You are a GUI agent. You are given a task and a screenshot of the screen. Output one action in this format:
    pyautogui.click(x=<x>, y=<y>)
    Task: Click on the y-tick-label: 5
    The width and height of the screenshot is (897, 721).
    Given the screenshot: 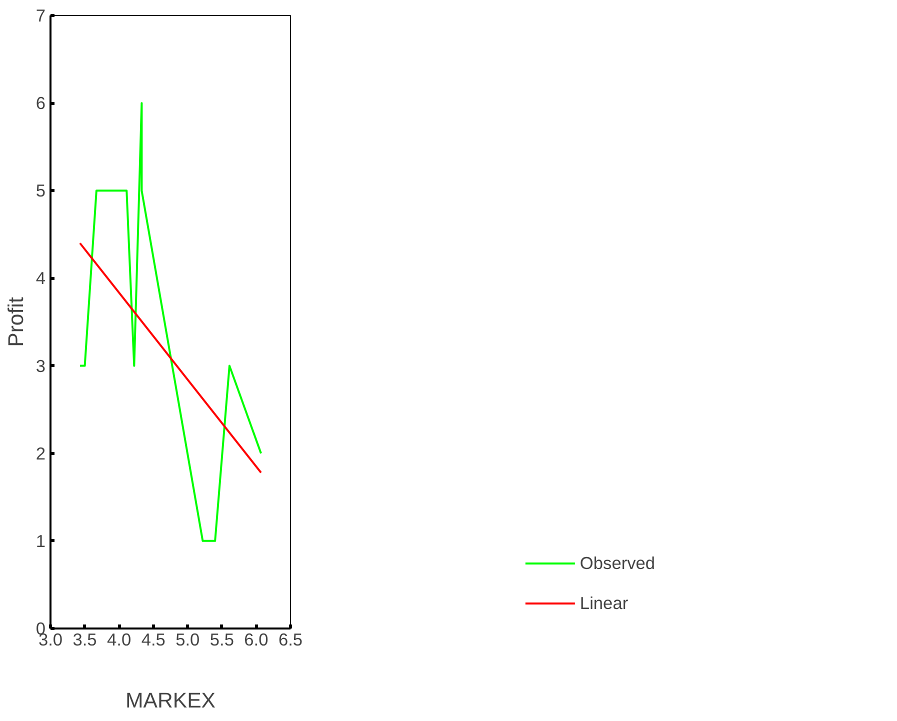 What is the action you would take?
    pyautogui.click(x=41, y=190)
    